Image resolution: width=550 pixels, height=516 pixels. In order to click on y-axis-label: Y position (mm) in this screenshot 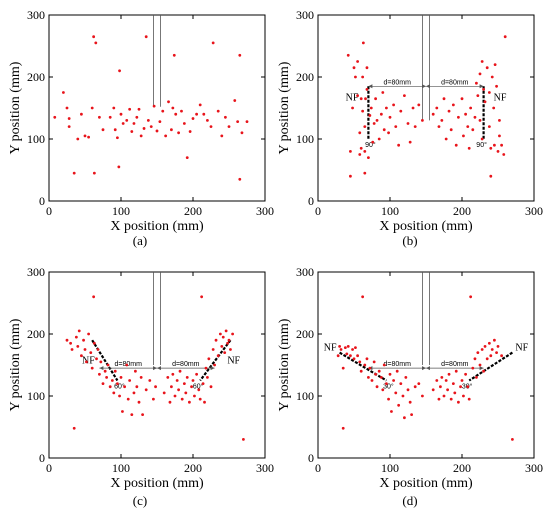, I will do `click(284, 107)`.